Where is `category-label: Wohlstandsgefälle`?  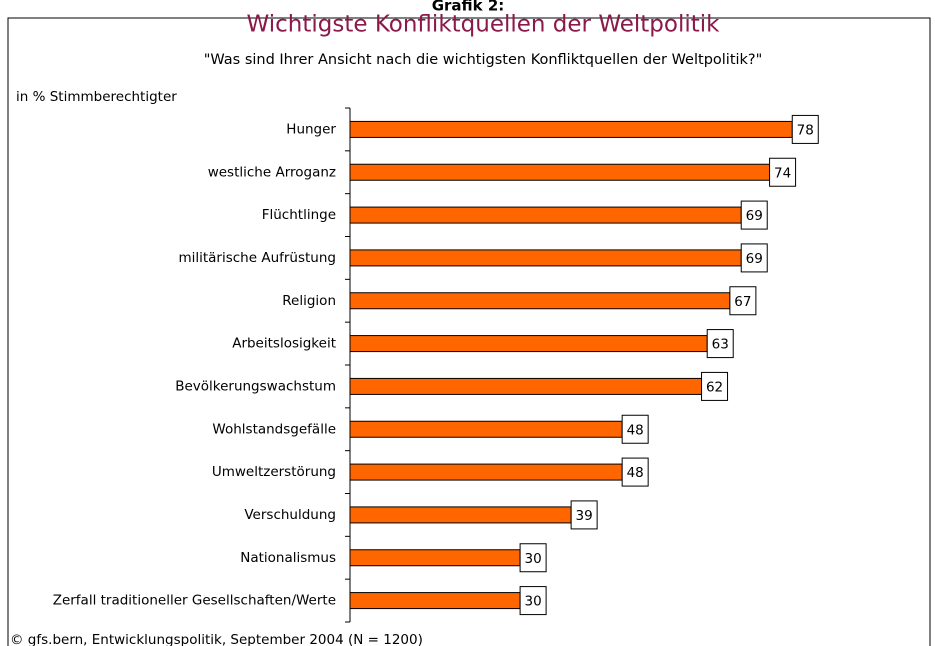 category-label: Wohlstandsgefälle is located at coordinates (274, 429).